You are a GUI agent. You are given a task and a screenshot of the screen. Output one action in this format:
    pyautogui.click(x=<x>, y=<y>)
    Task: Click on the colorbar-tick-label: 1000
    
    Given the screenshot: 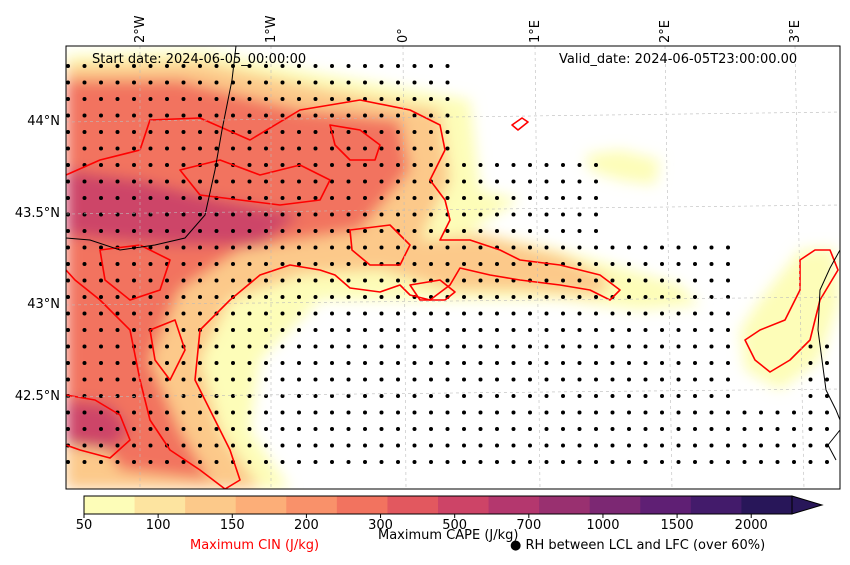 What is the action you would take?
    pyautogui.click(x=603, y=525)
    